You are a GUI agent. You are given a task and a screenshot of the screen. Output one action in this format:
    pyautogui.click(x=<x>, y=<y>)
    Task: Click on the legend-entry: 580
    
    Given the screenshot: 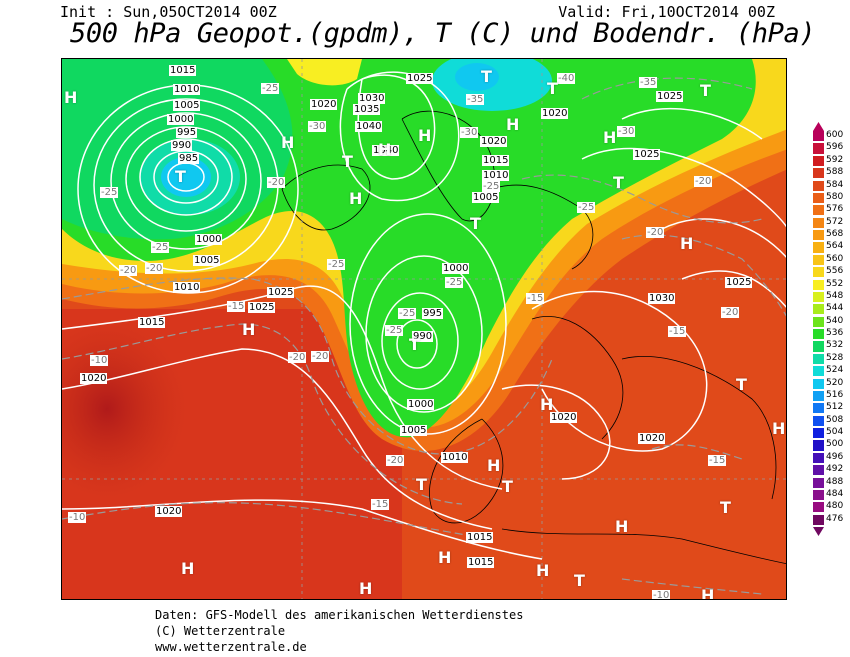 What is the action you would take?
    pyautogui.click(x=830, y=198)
    